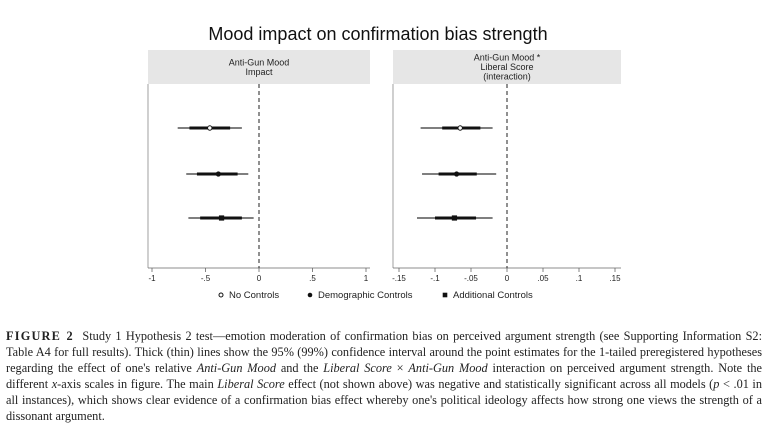  I want to click on panel-title-line: Liberal Score, so click(506, 67).